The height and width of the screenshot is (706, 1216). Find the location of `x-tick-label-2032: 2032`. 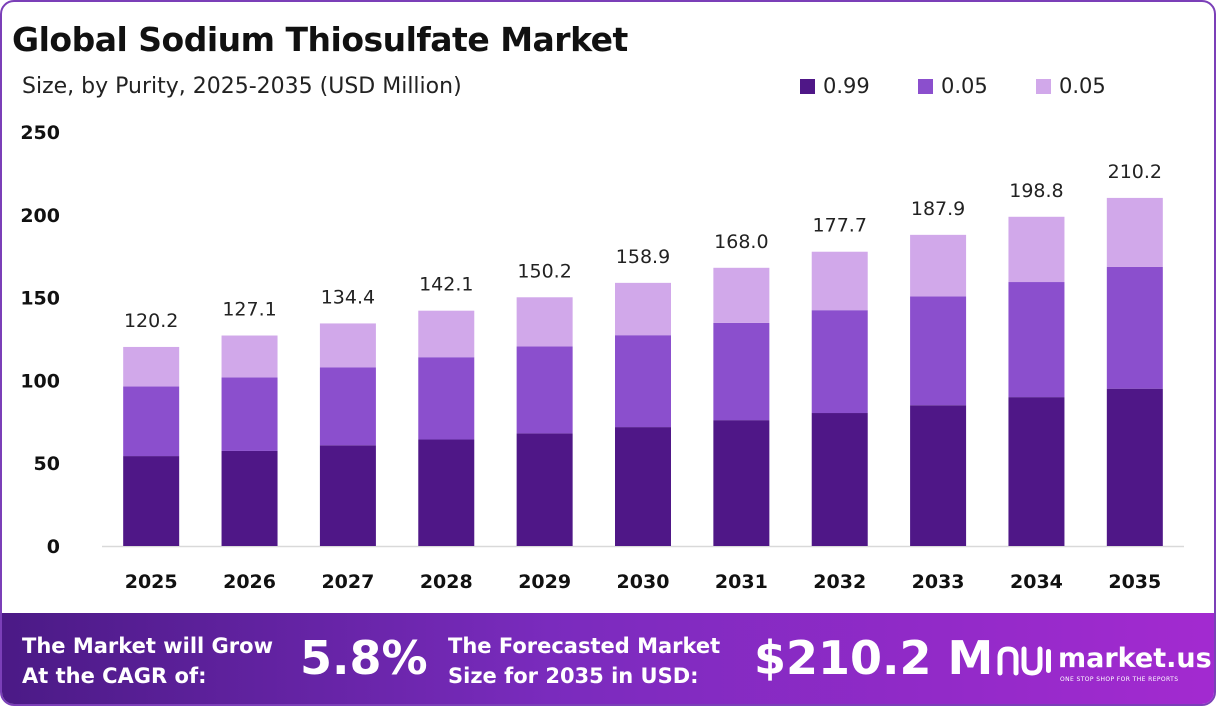

x-tick-label-2032: 2032 is located at coordinates (839, 582).